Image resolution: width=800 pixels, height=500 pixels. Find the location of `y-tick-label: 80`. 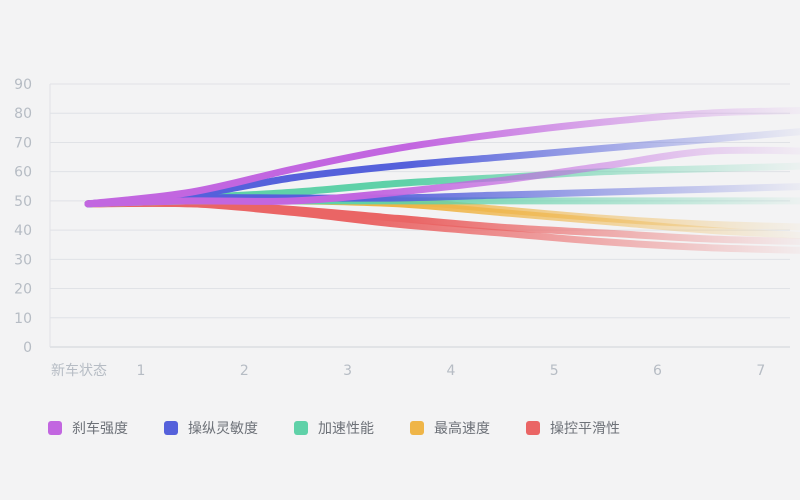

y-tick-label: 80 is located at coordinates (23, 114).